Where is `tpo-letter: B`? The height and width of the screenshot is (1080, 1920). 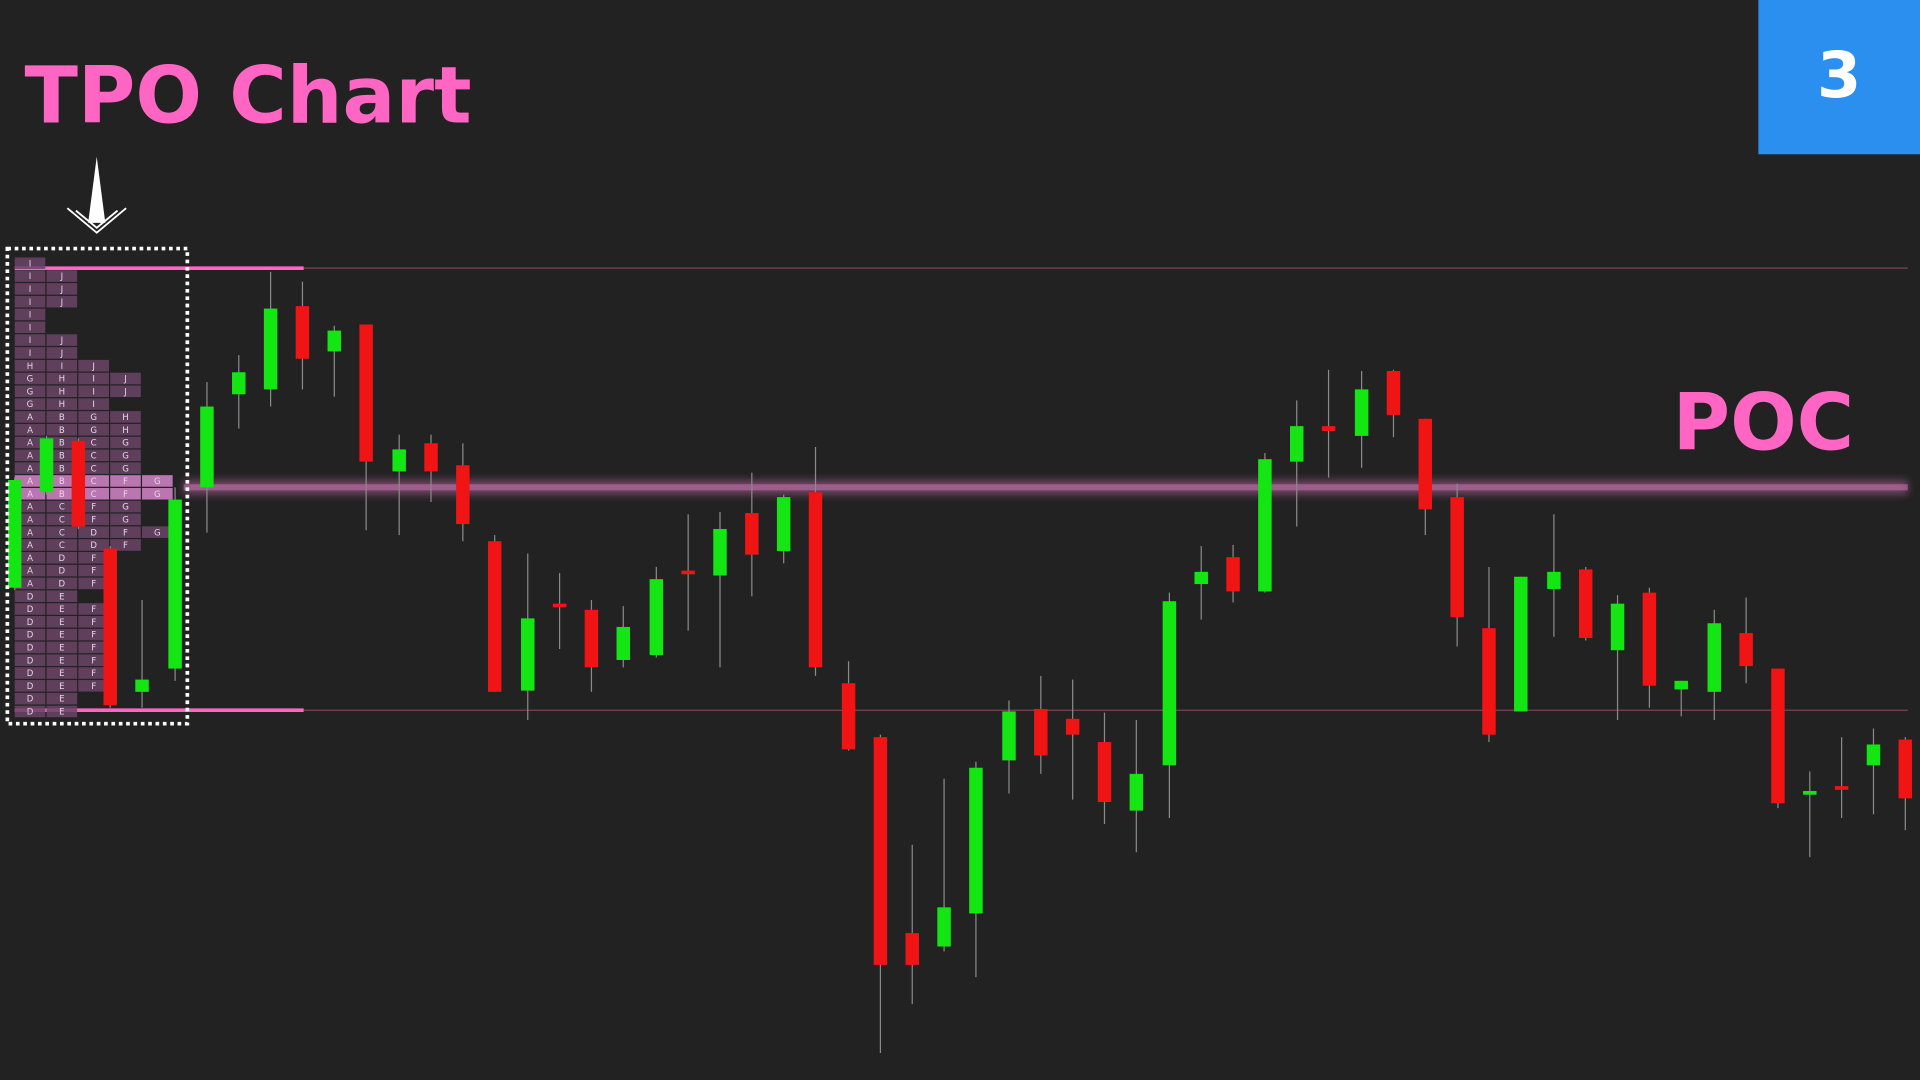
tpo-letter: B is located at coordinates (62, 418).